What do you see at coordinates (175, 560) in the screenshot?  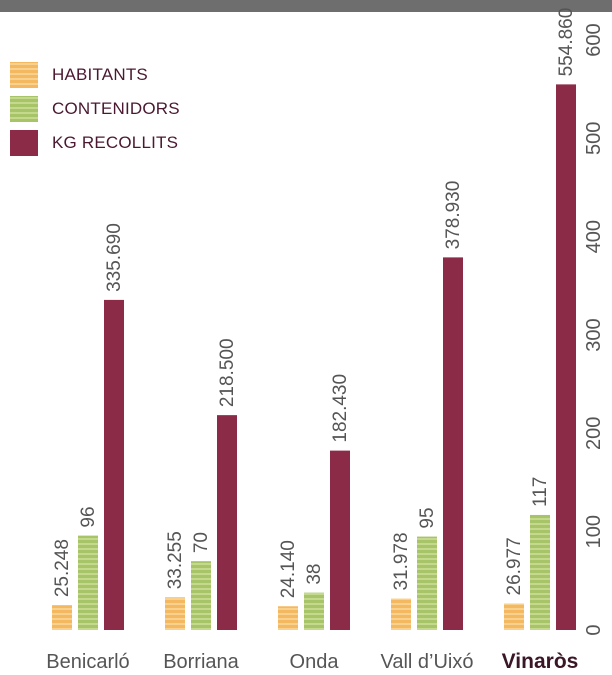 I see `bar-label-0-1: 33.255` at bounding box center [175, 560].